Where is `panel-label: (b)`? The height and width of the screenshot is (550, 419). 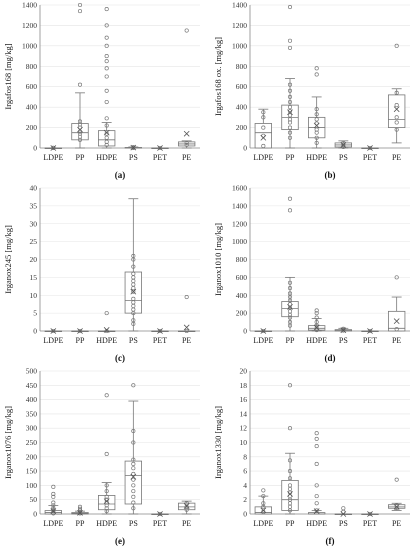
panel-label: (b) is located at coordinates (330, 175).